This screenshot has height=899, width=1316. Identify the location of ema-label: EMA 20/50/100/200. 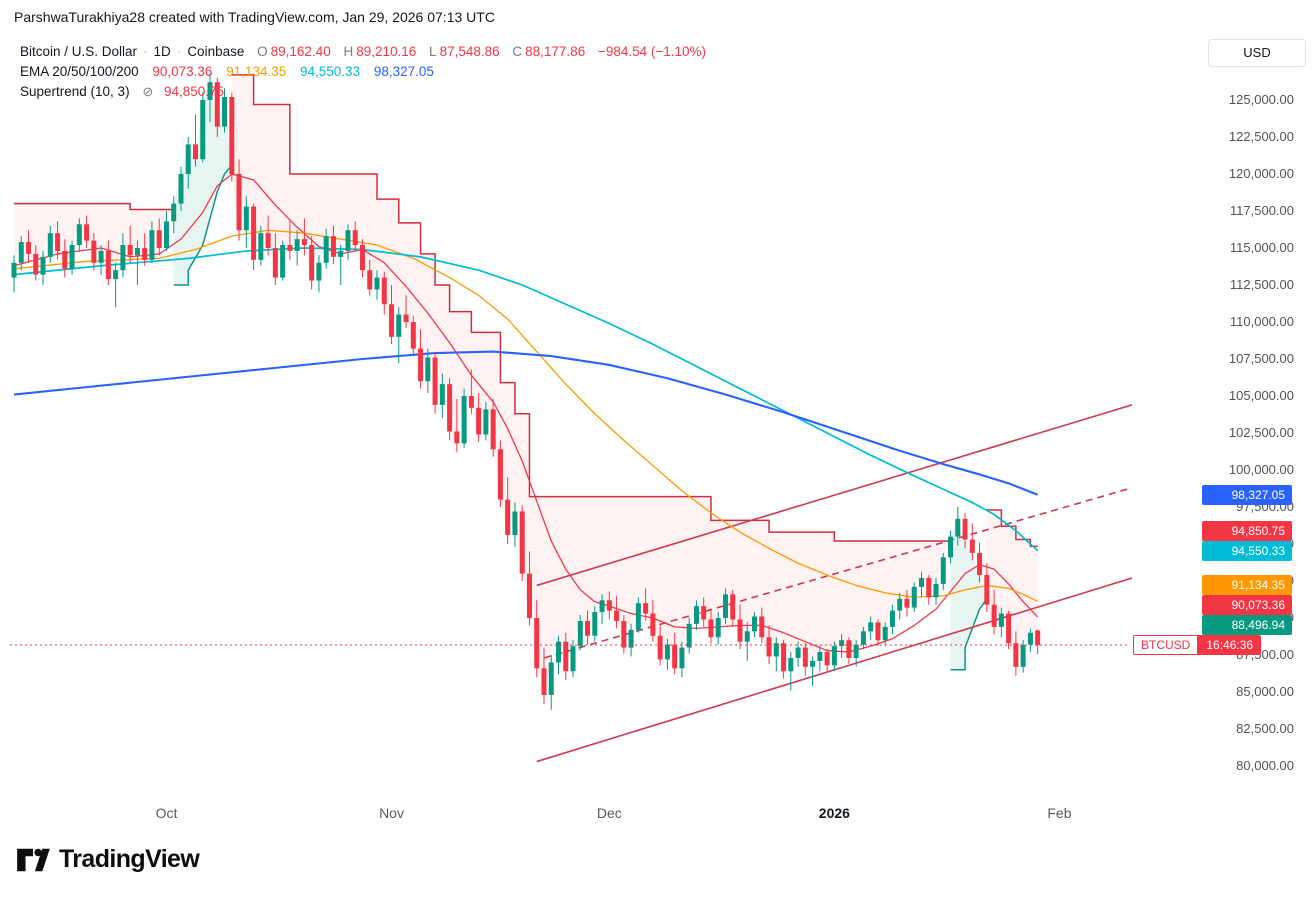
(79, 71).